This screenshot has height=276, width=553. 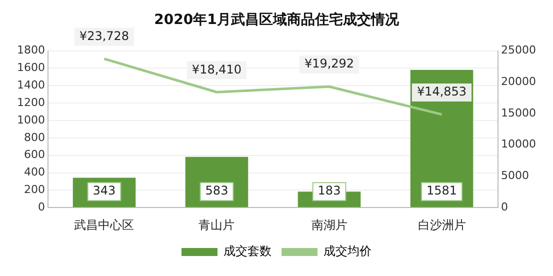 I want to click on y-tick-label: 200, so click(x=34, y=189).